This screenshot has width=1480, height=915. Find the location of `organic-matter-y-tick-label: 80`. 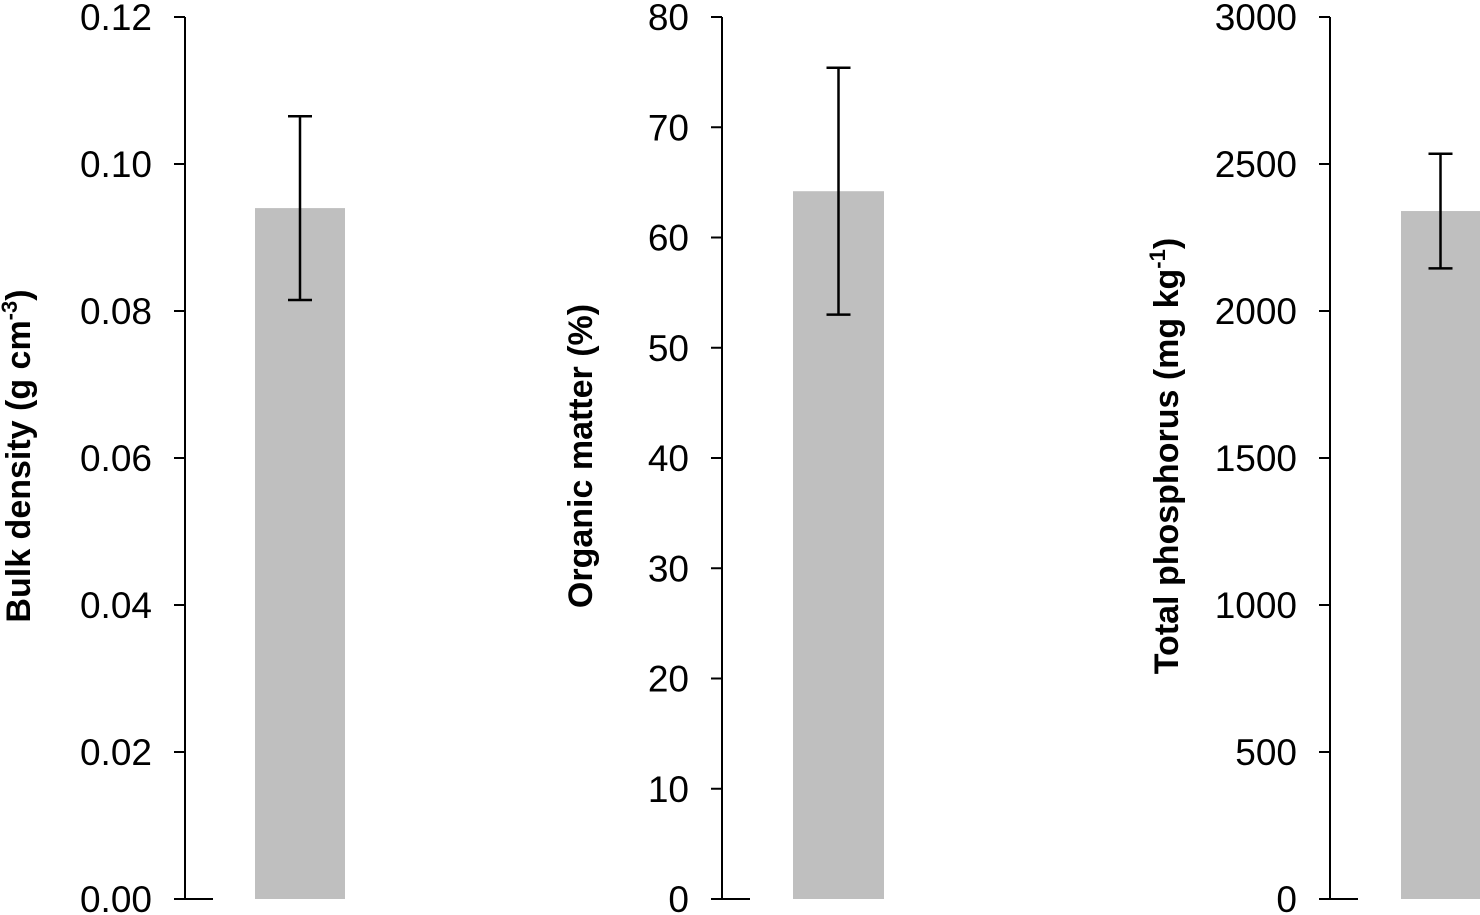

organic-matter-y-tick-label: 80 is located at coordinates (668, 19).